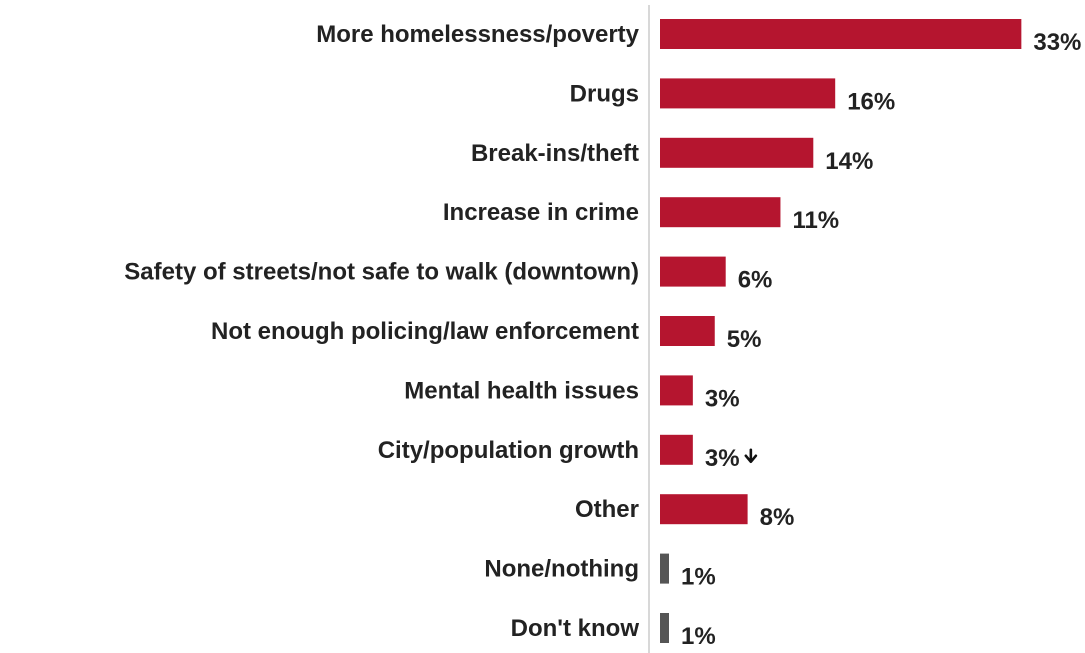  Describe the element at coordinates (561, 569) in the screenshot. I see `category-label: None/nothing` at that location.